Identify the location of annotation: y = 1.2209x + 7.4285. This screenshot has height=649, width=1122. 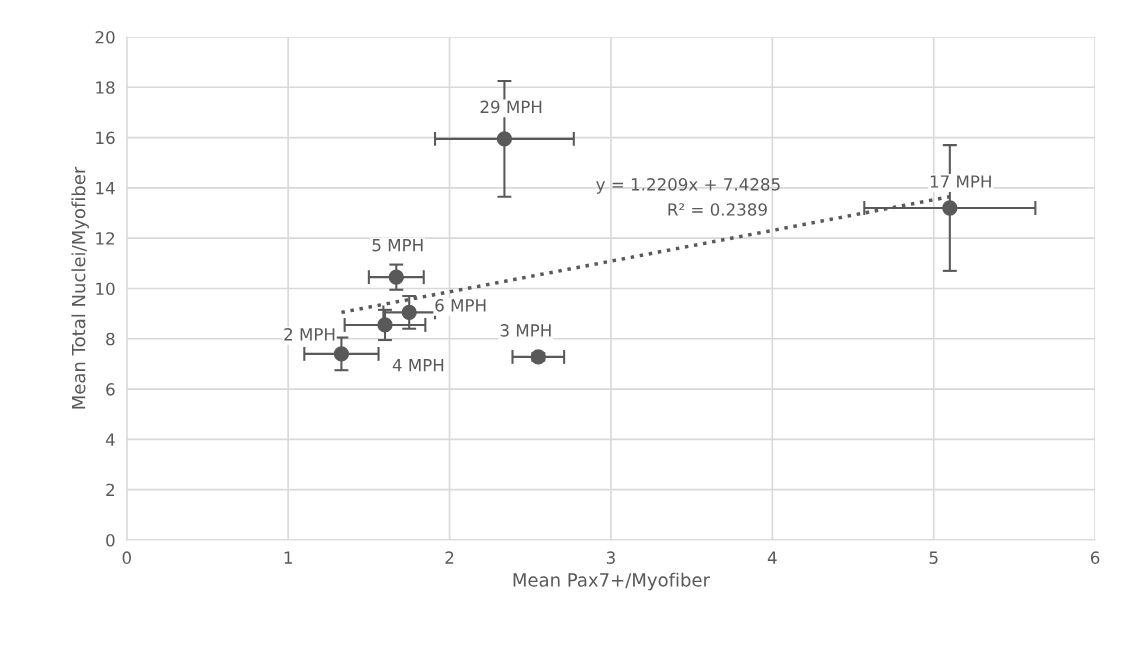
(688, 186).